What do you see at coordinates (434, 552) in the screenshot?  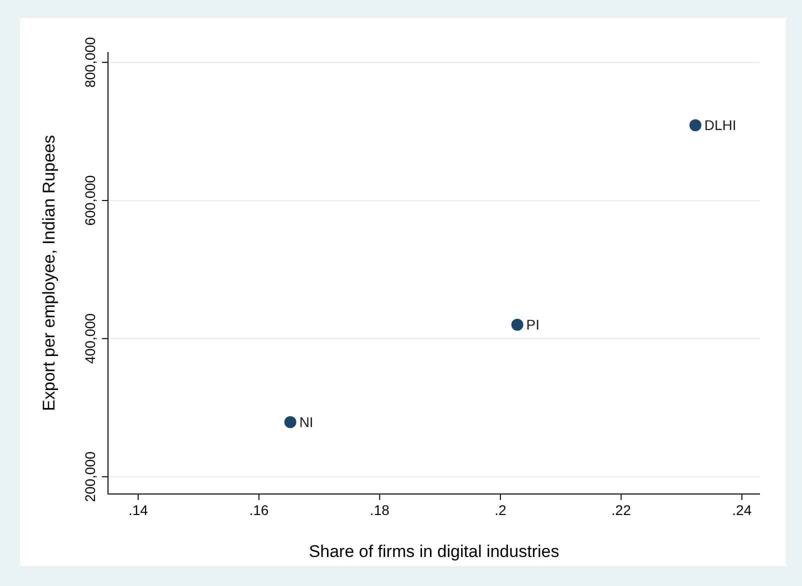 I see `x-axis-title: Share of firms in digital industries` at bounding box center [434, 552].